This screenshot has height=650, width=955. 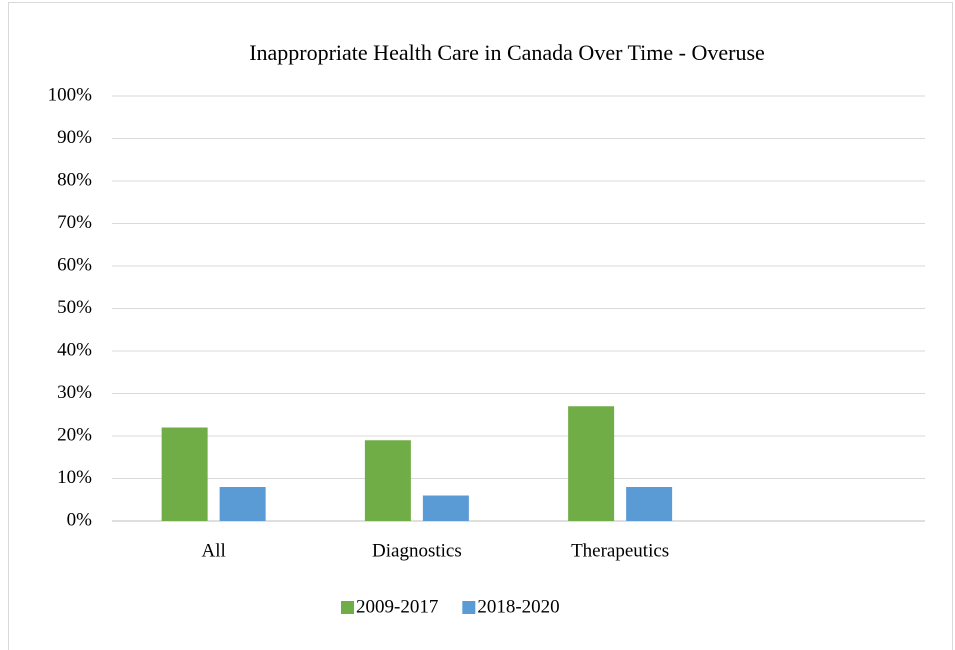 What do you see at coordinates (80, 519) in the screenshot?
I see `y-tick-label: 0%` at bounding box center [80, 519].